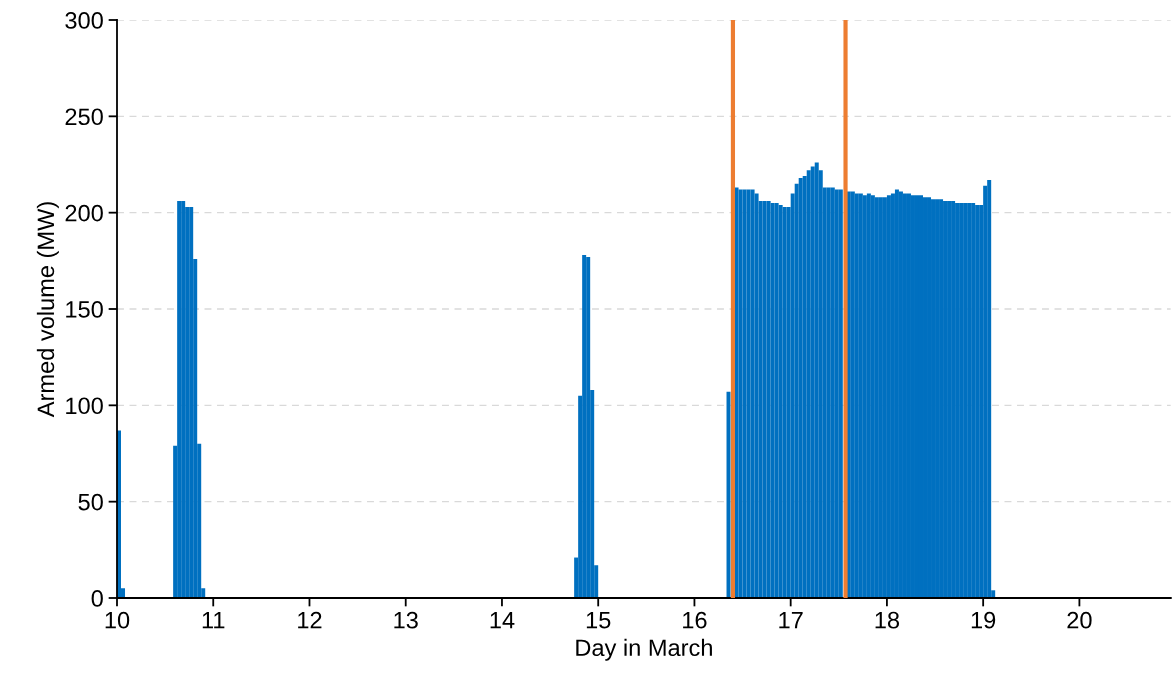 The height and width of the screenshot is (688, 1172). Describe the element at coordinates (117, 620) in the screenshot. I see `x-tick-label: 10` at that location.